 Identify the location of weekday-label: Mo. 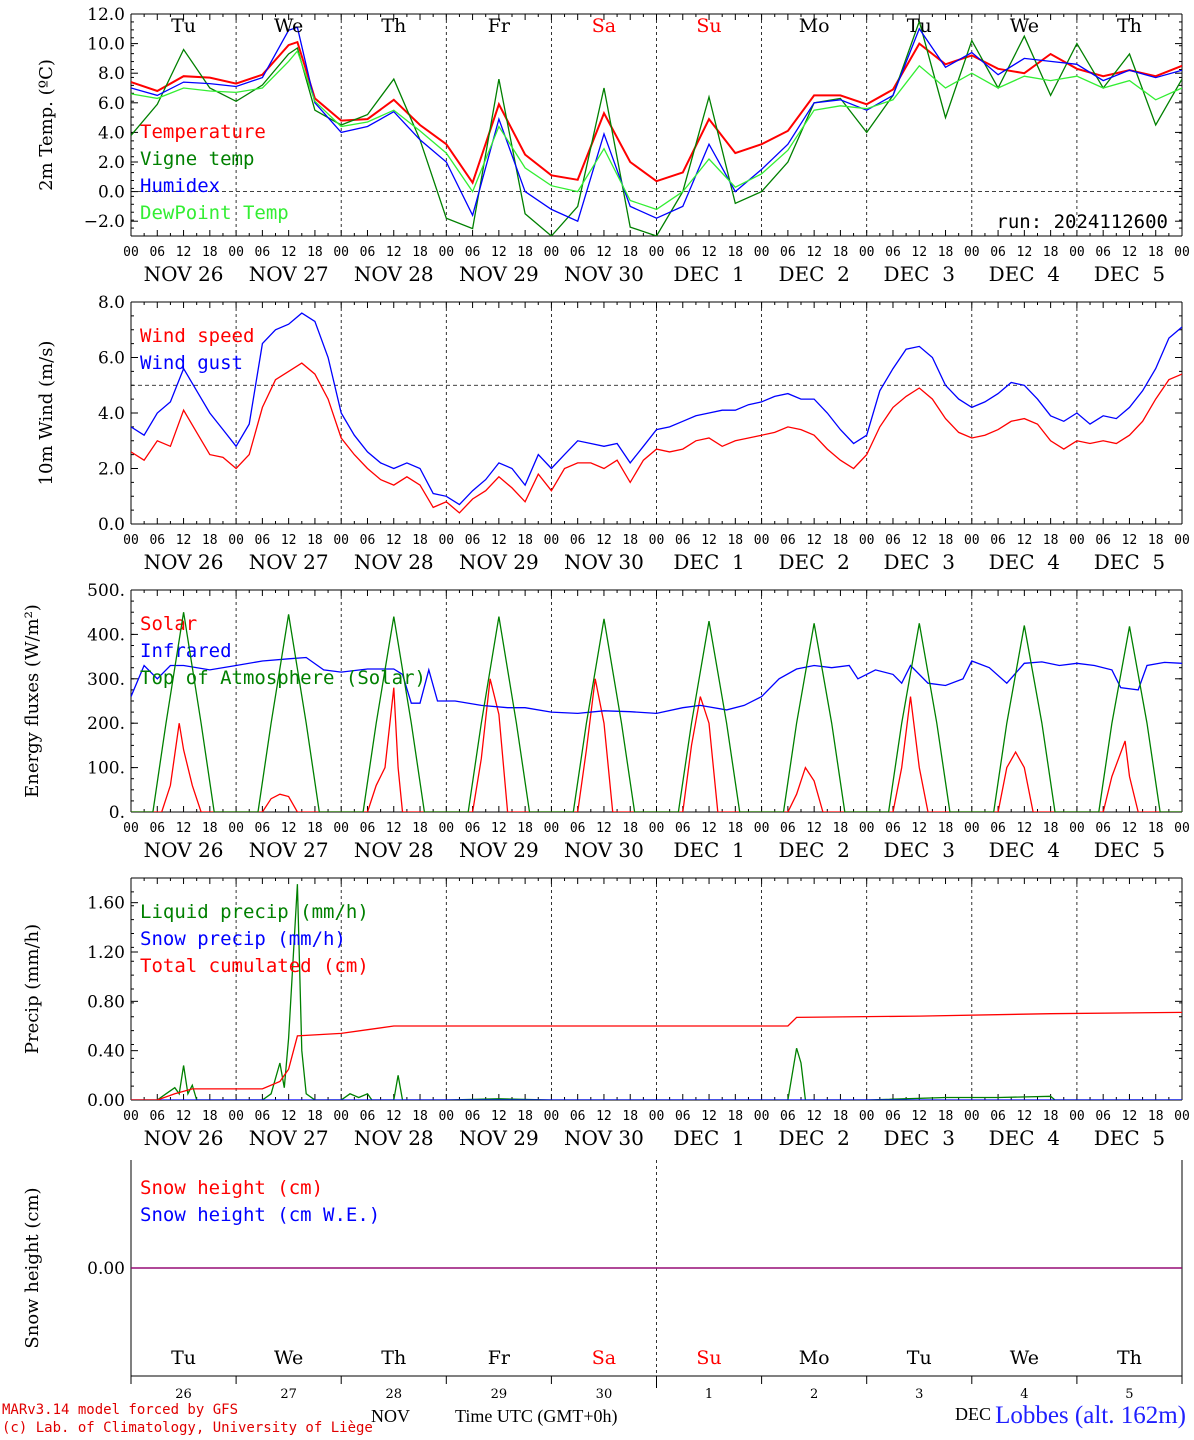
(814, 26).